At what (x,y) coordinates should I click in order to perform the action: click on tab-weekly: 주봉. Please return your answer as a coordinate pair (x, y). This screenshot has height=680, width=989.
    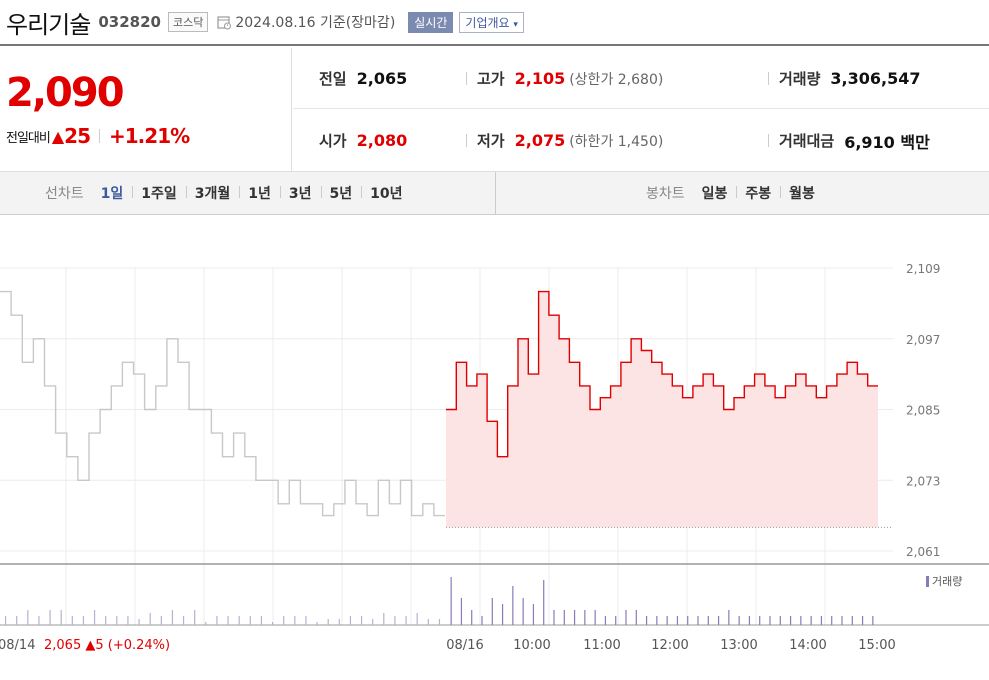
    Looking at the image, I should click on (758, 193).